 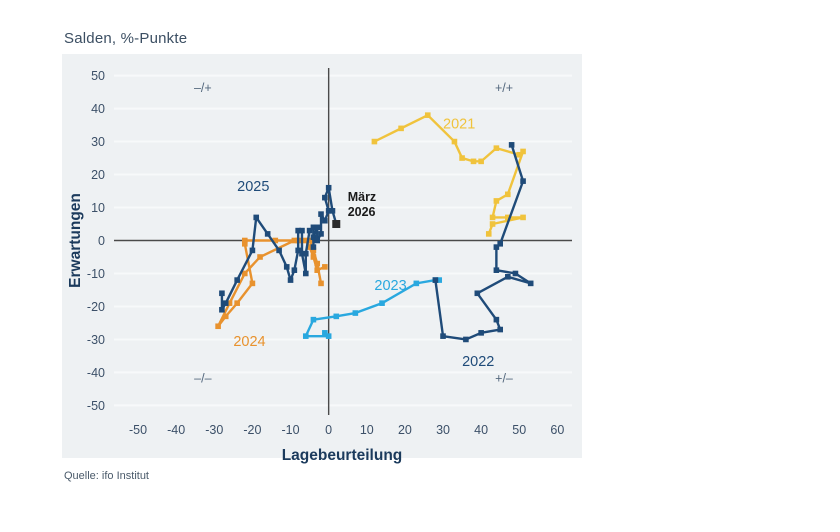 What do you see at coordinates (448, 174) in the screenshot?
I see `series-2021` at bounding box center [448, 174].